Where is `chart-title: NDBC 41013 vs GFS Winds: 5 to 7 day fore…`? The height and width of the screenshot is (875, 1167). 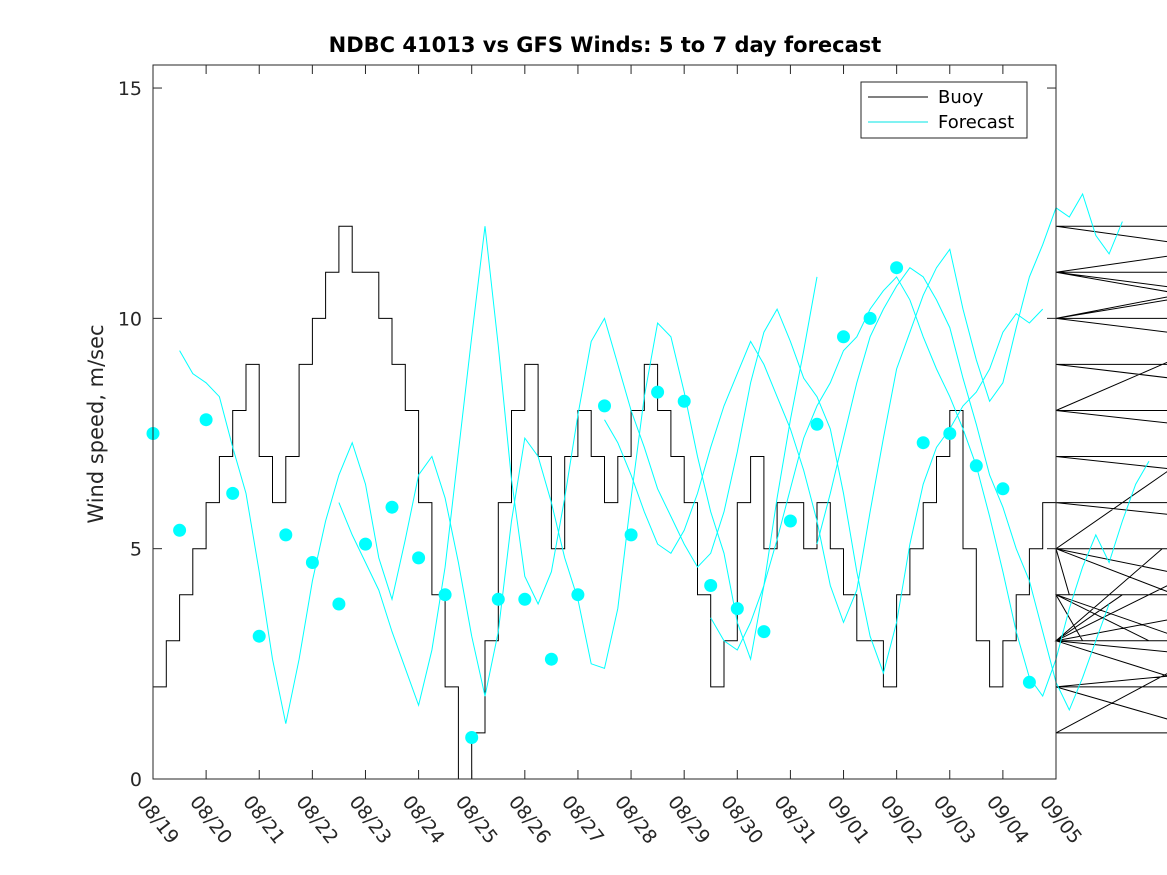 chart-title: NDBC 41013 vs GFS Winds: 5 to 7 day fore… is located at coordinates (605, 45).